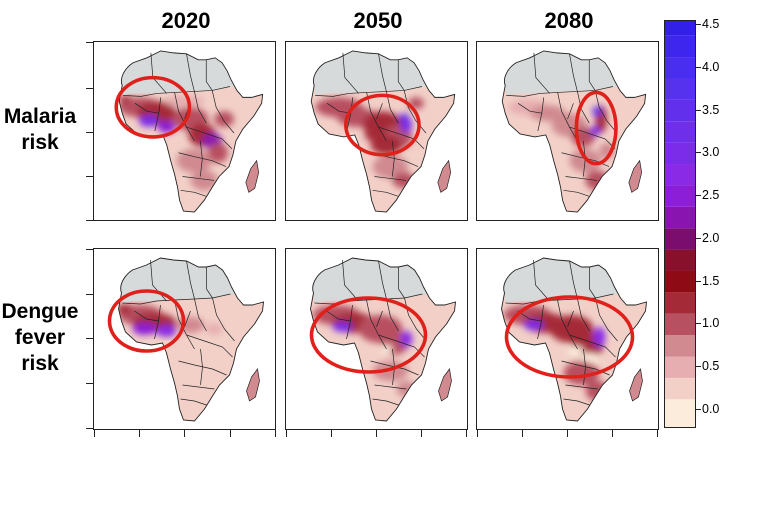 The width and height of the screenshot is (767, 507). I want to click on row-heading-line: fever, so click(40, 337).